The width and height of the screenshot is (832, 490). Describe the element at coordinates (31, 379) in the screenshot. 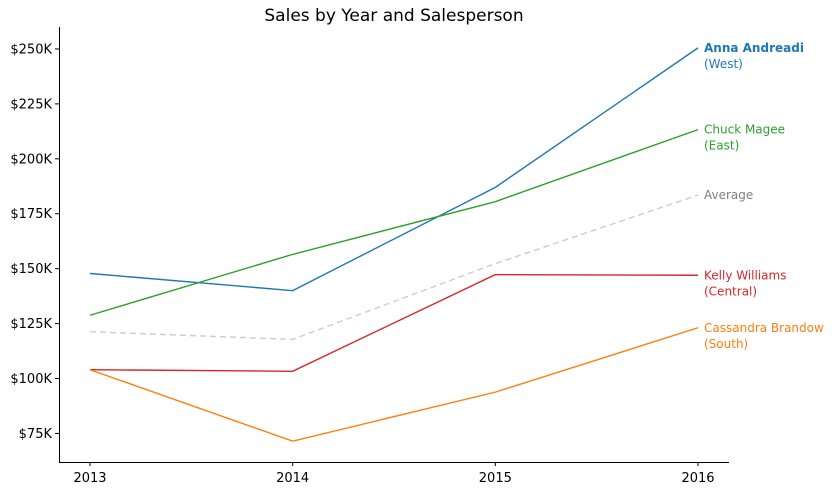

I see `y-tick-label: $100K` at that location.